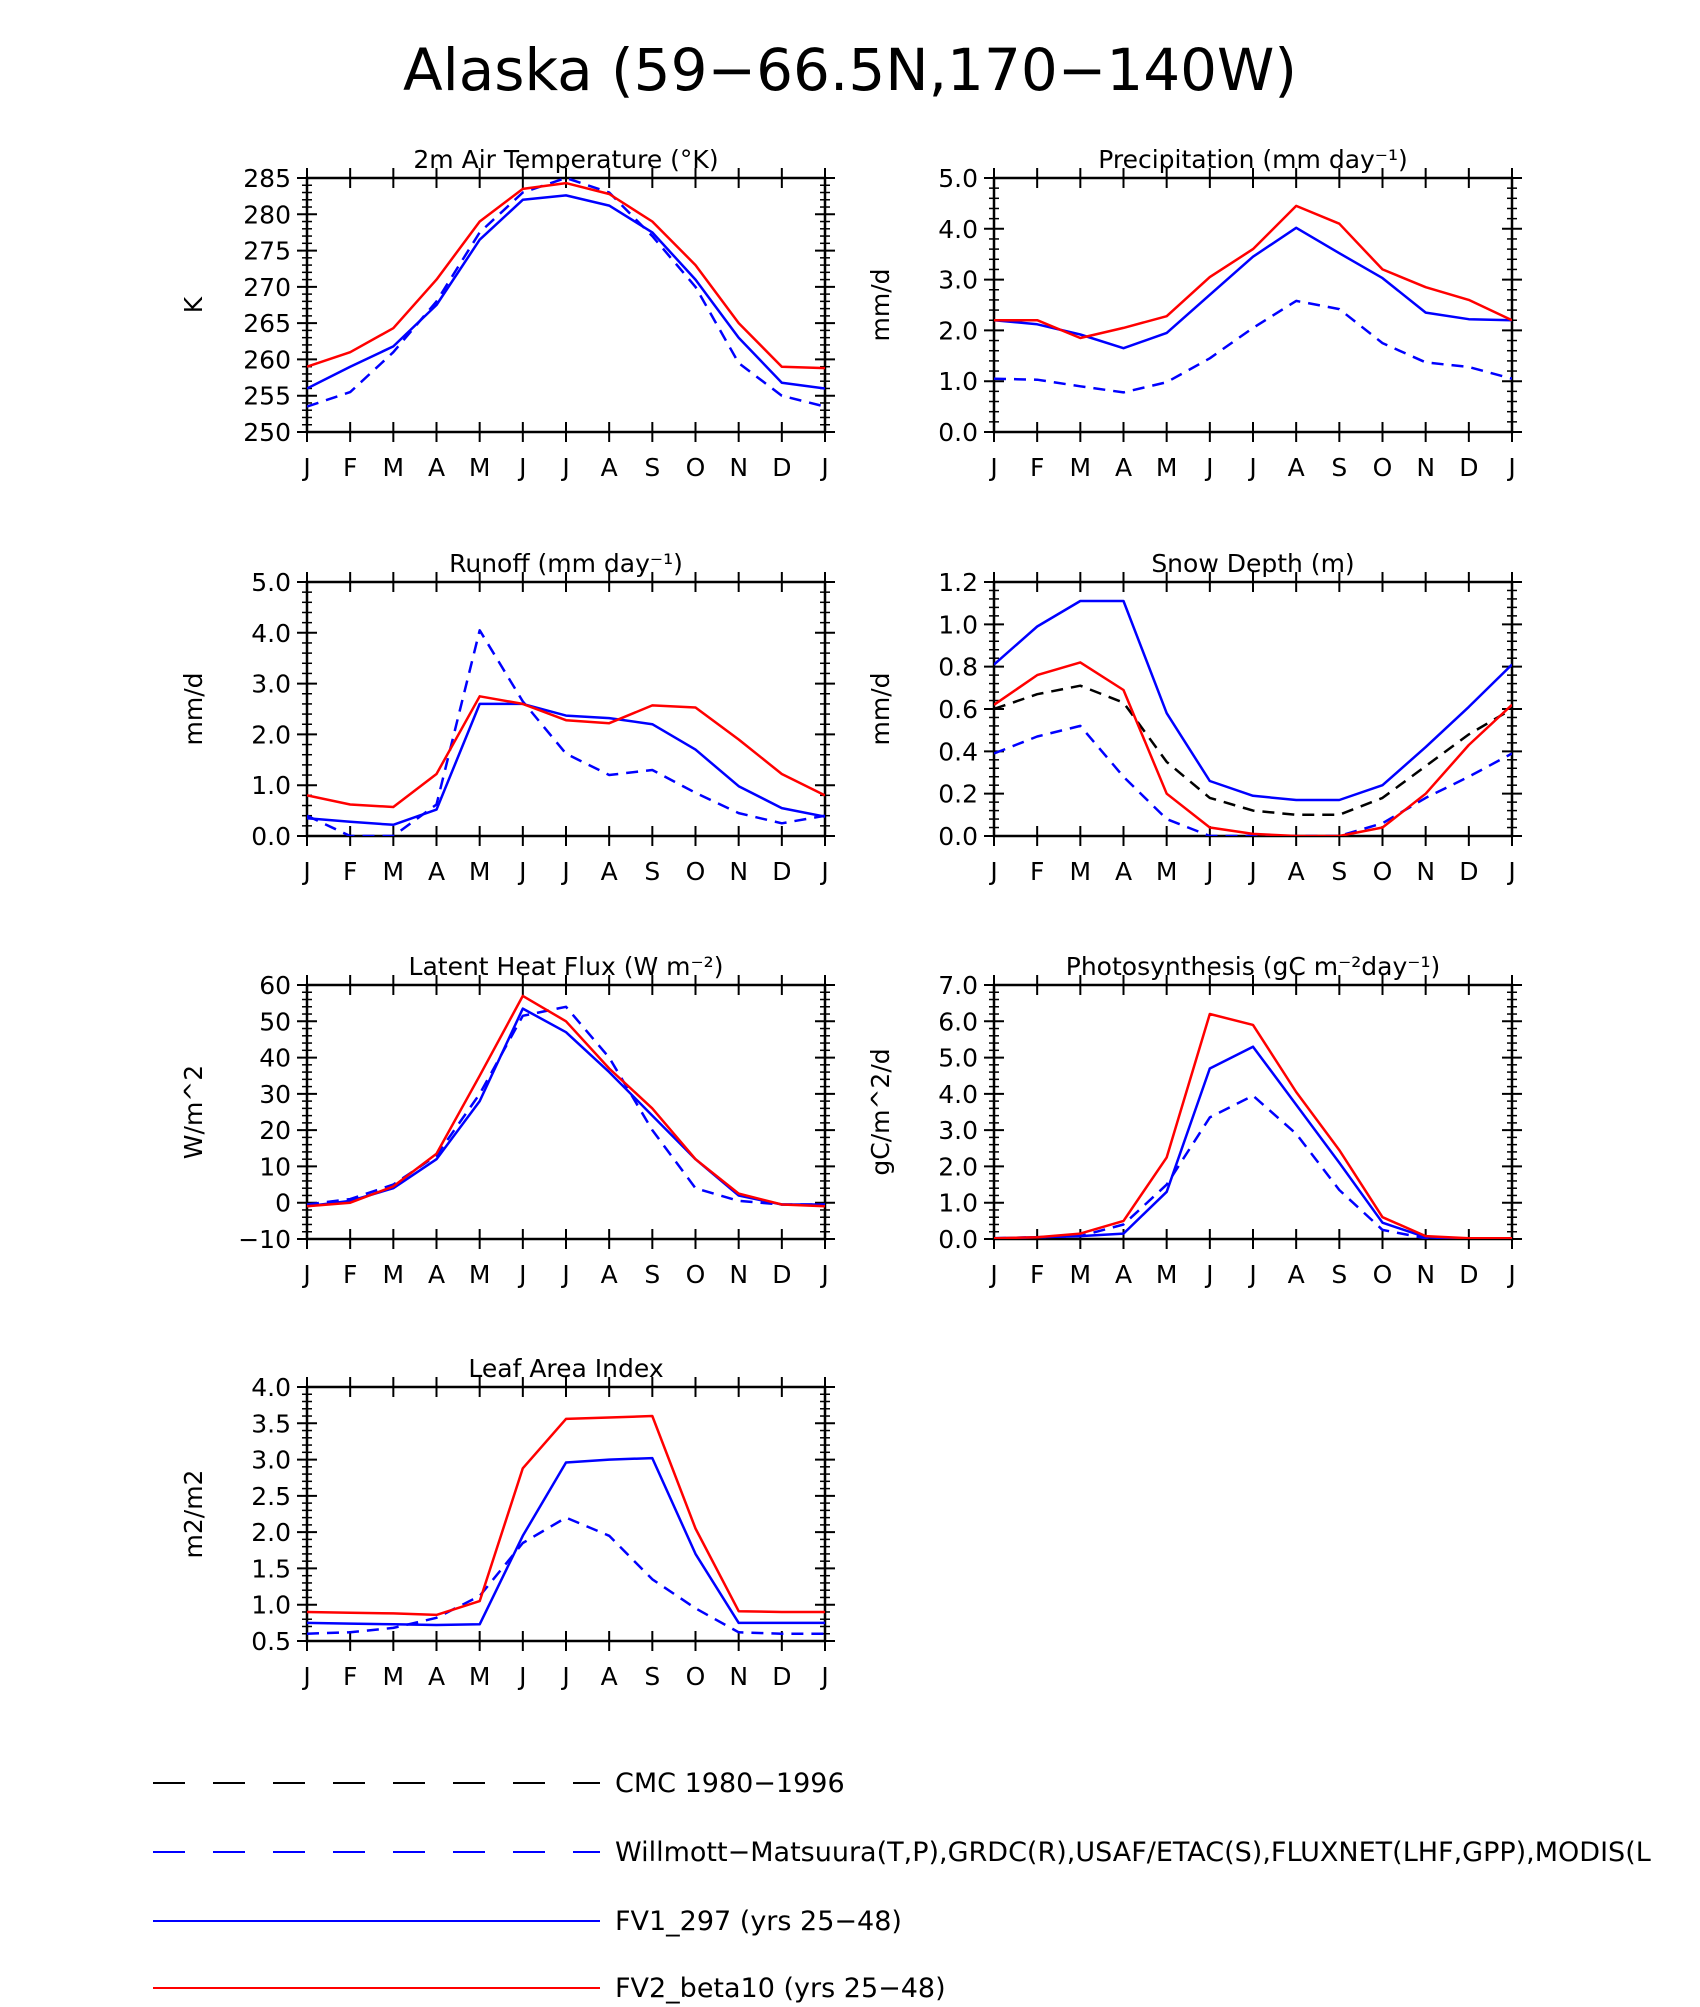 The width and height of the screenshot is (1700, 2007). I want to click on y-tick-label: 3.0, so click(958, 1130).